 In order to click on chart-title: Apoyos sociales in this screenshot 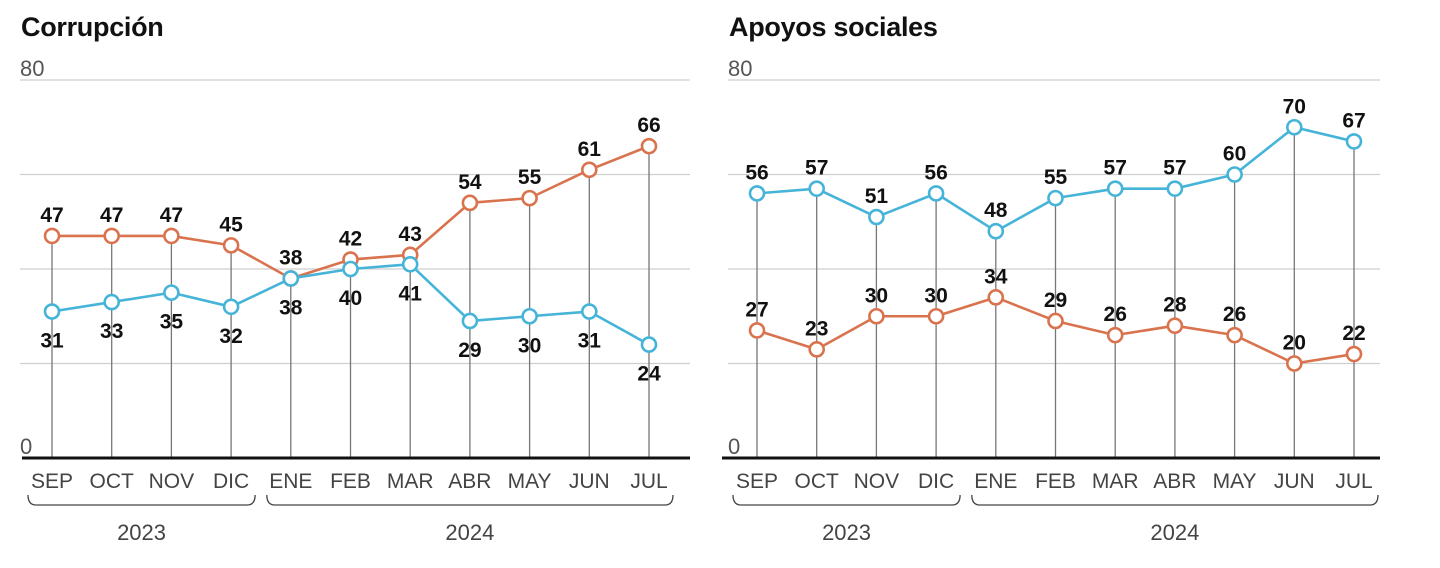, I will do `click(833, 27)`.